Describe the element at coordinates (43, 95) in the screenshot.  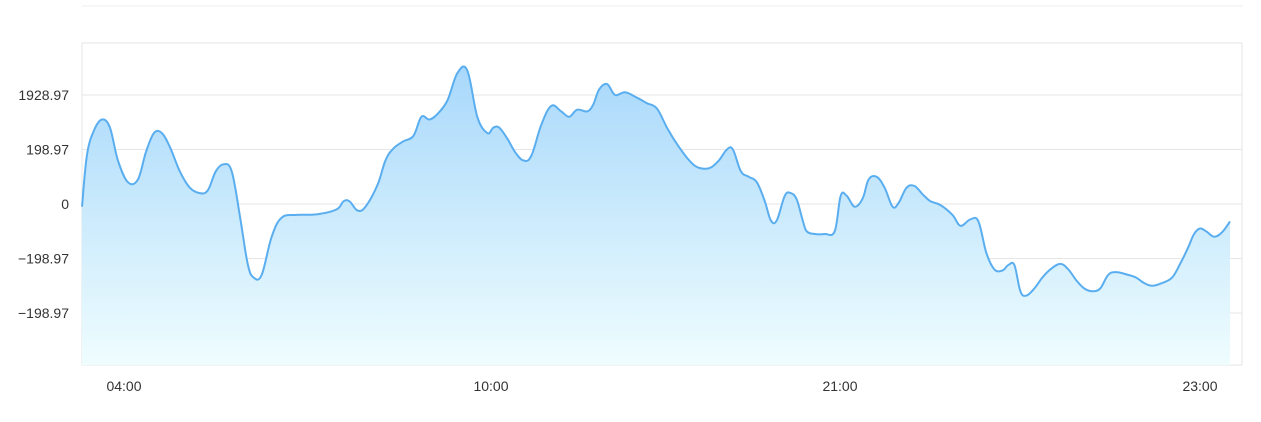
I see `y-tick-label: 1928.97` at that location.